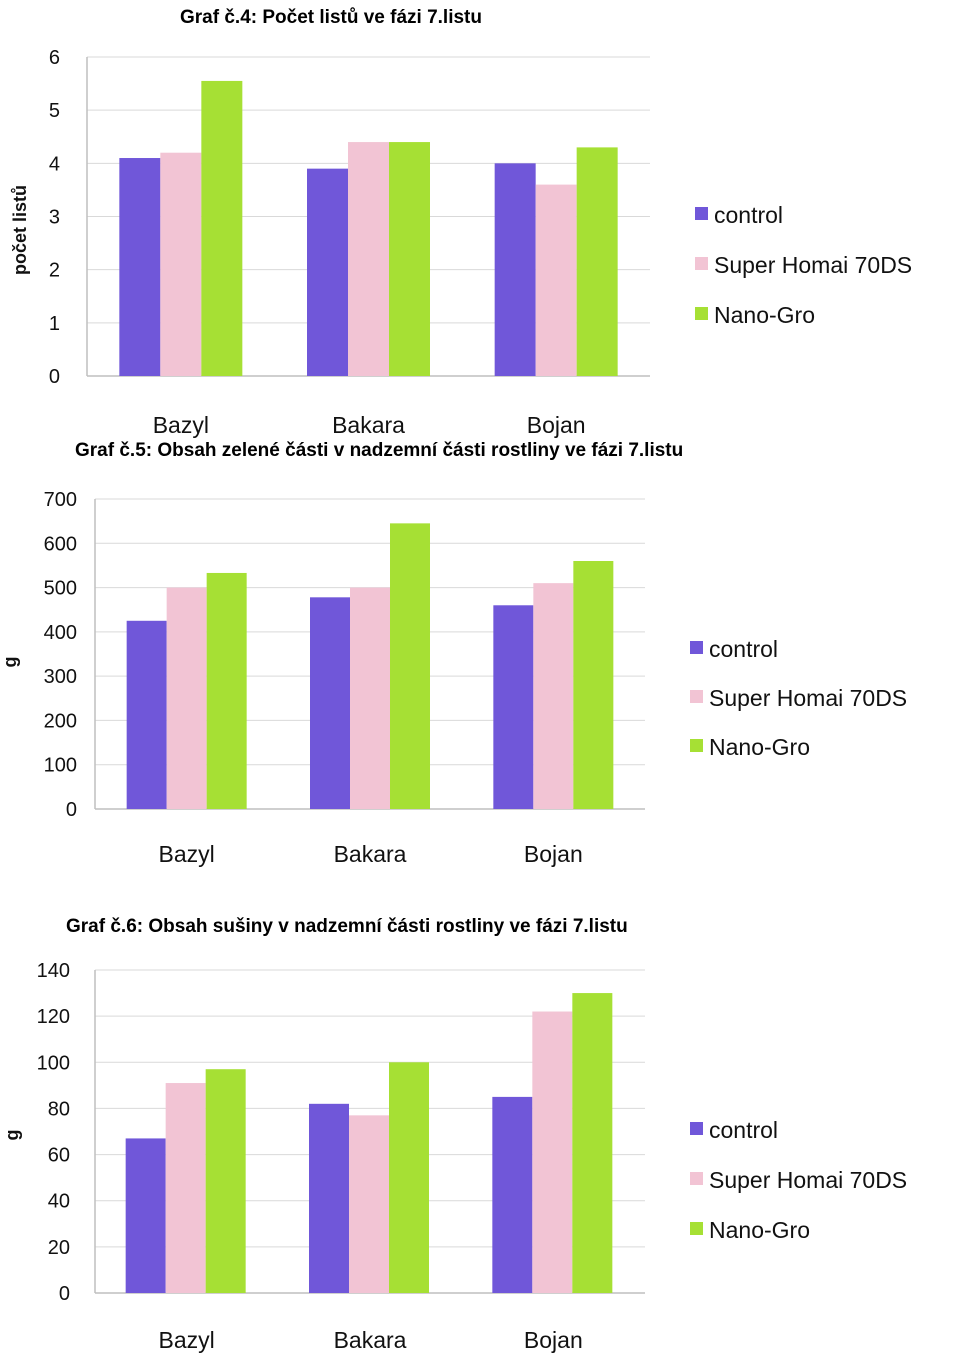  What do you see at coordinates (59, 1156) in the screenshot?
I see `y-tick-label: 60` at bounding box center [59, 1156].